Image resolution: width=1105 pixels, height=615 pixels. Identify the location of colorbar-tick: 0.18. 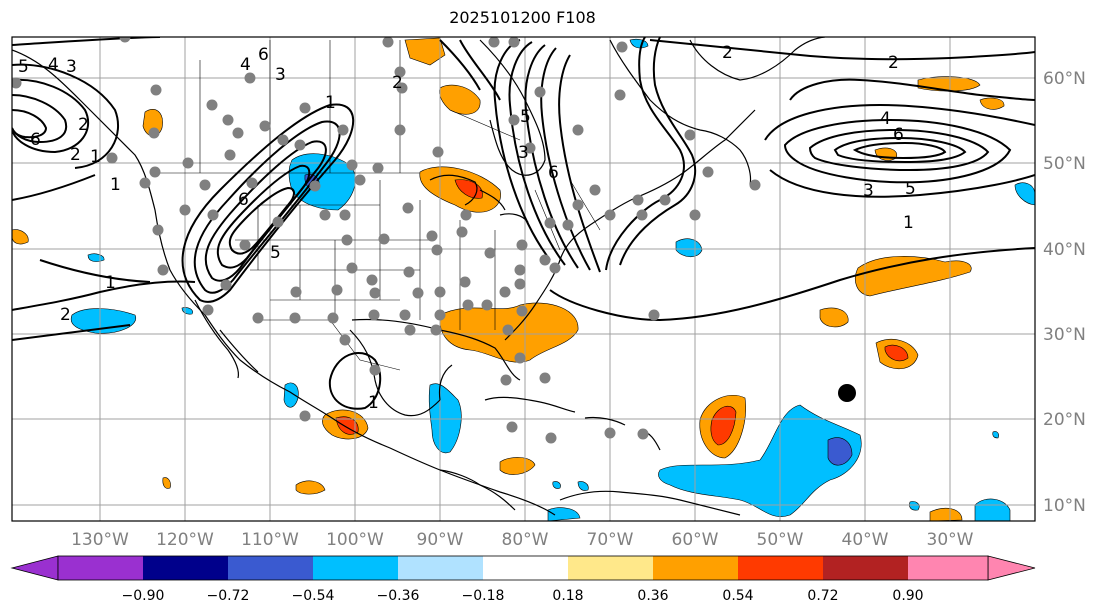
(567, 596).